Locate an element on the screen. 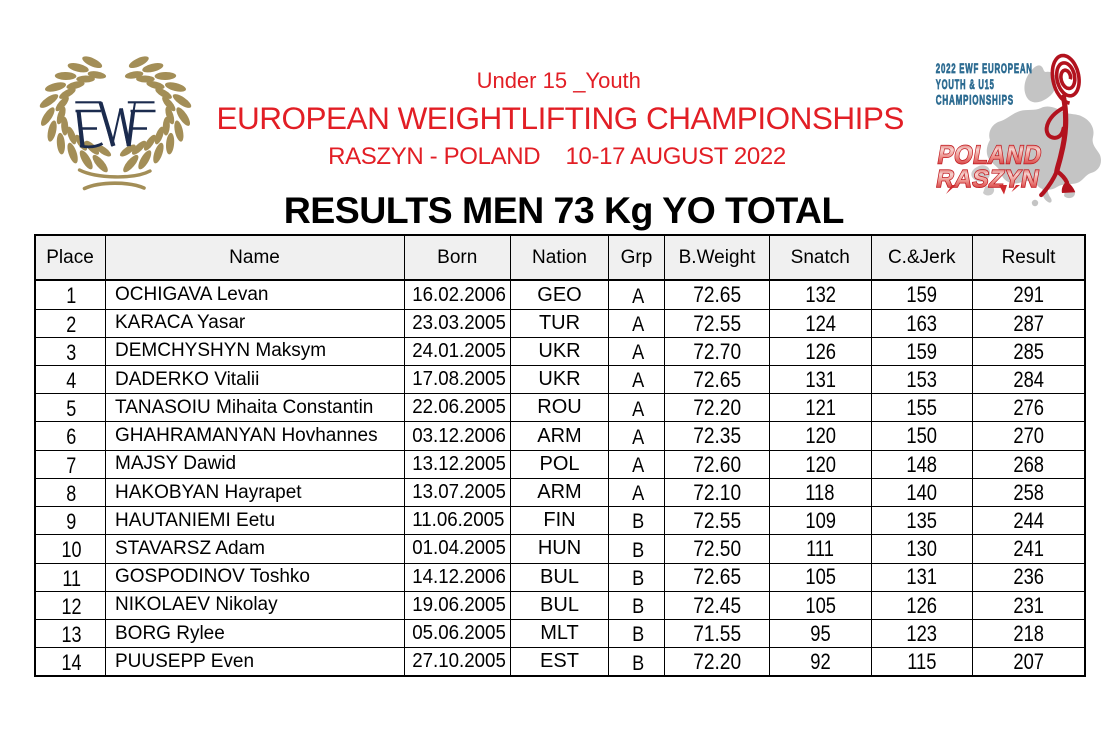  svg-text: POLAND is located at coordinates (989, 155).